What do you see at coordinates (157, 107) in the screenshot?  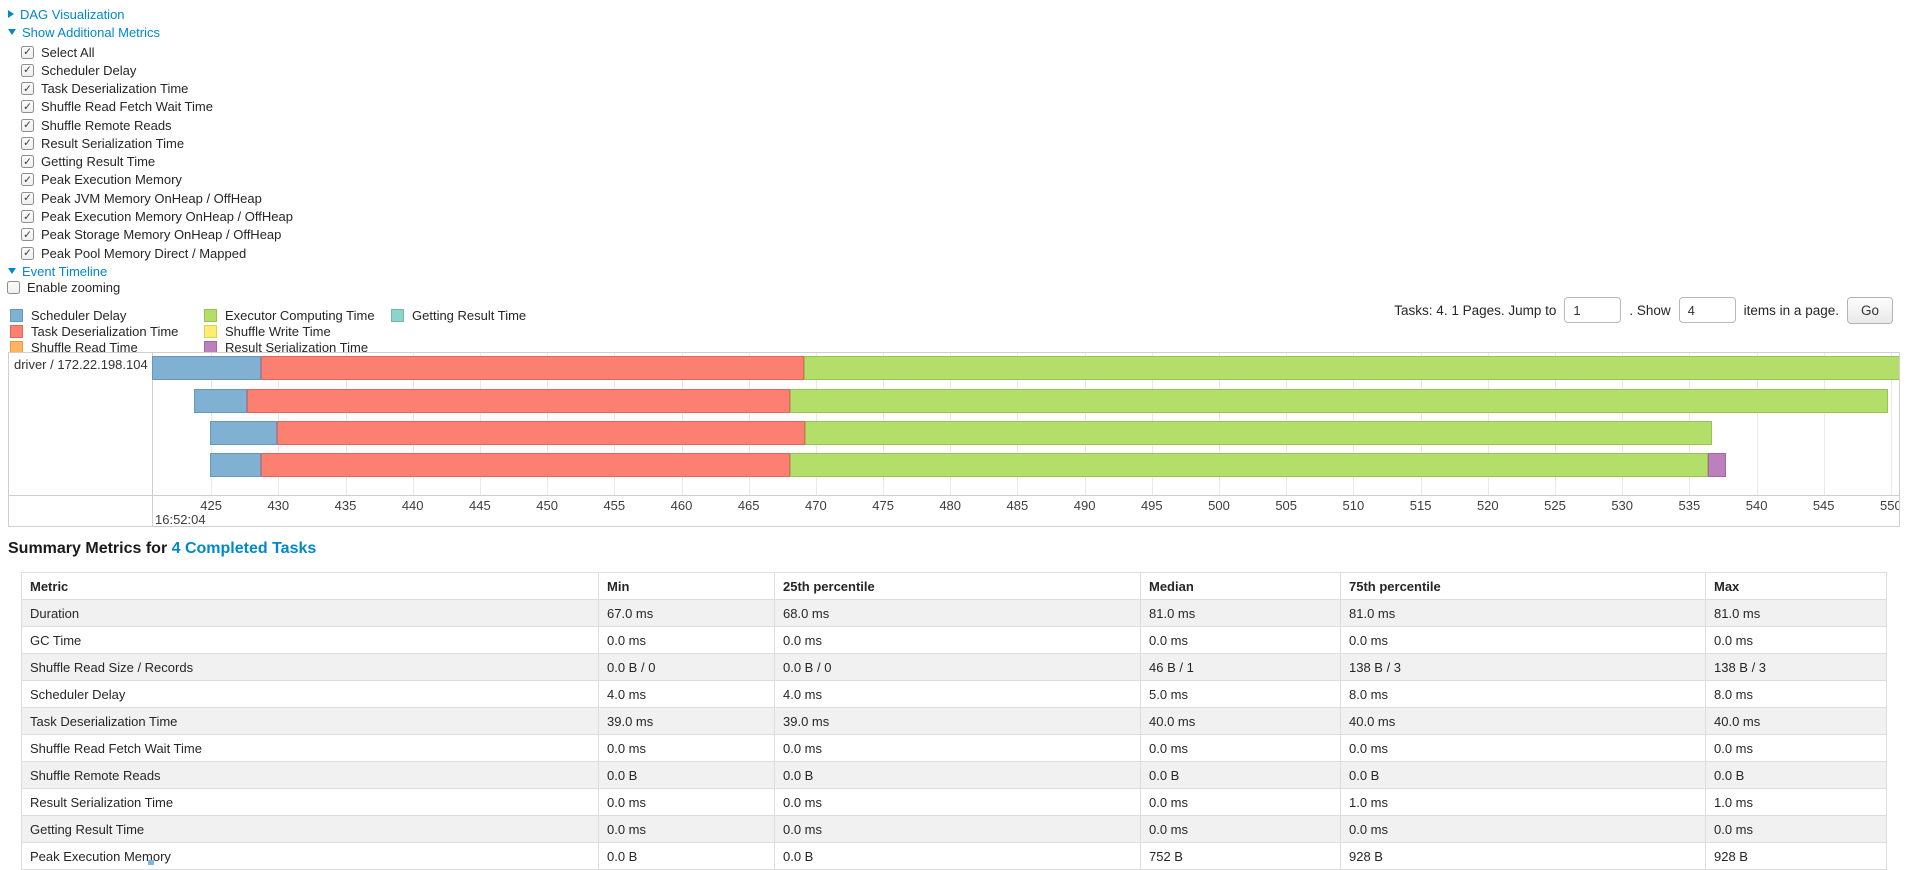 I see `metric-checkbox-item: ✓ Shuffle Read Fetch Wait Time` at bounding box center [157, 107].